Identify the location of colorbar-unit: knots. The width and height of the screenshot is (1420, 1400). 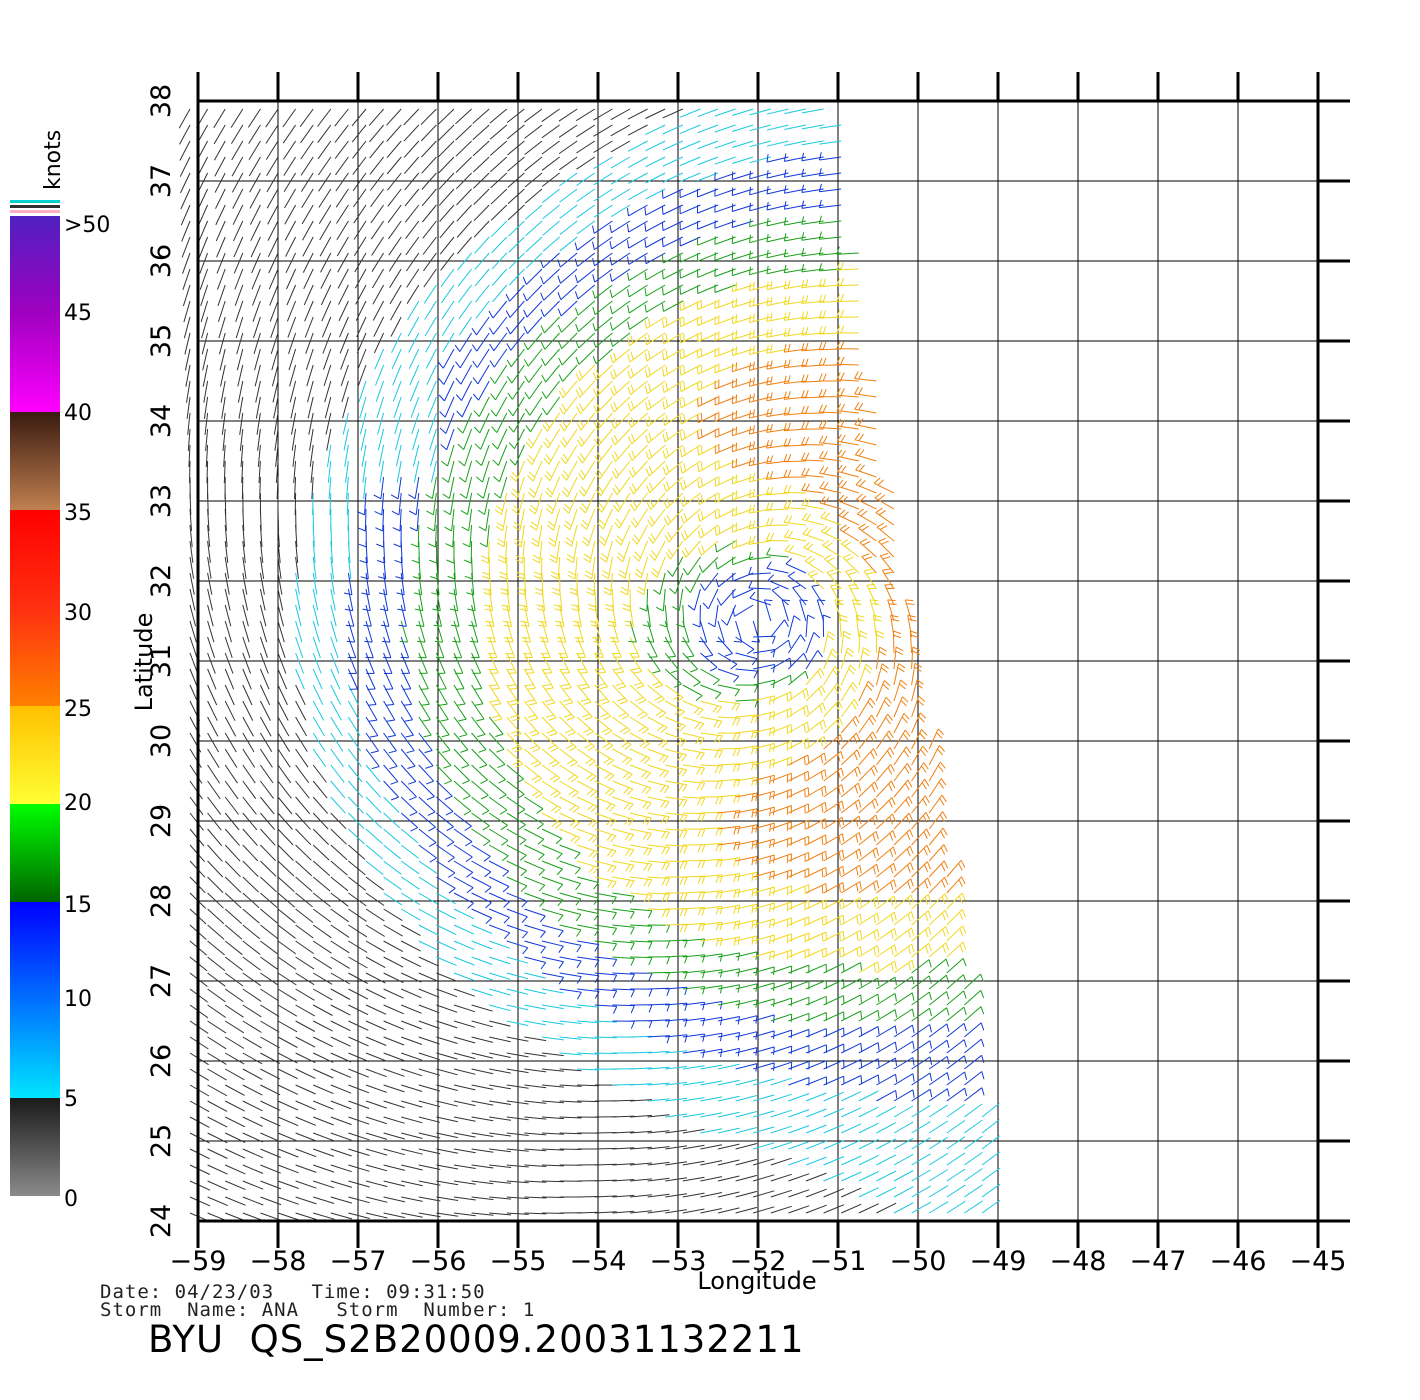
(53, 160).